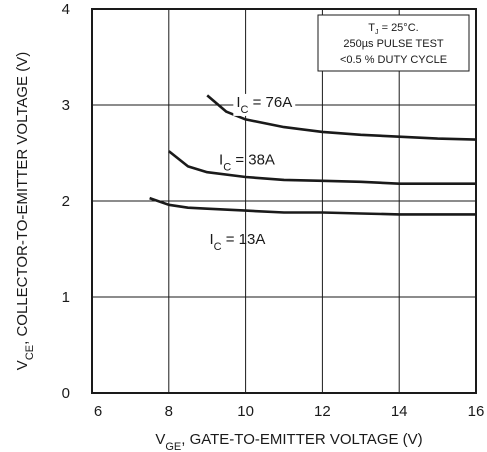  Describe the element at coordinates (247, 163) in the screenshot. I see `series-label-2: IC = 38A` at that location.